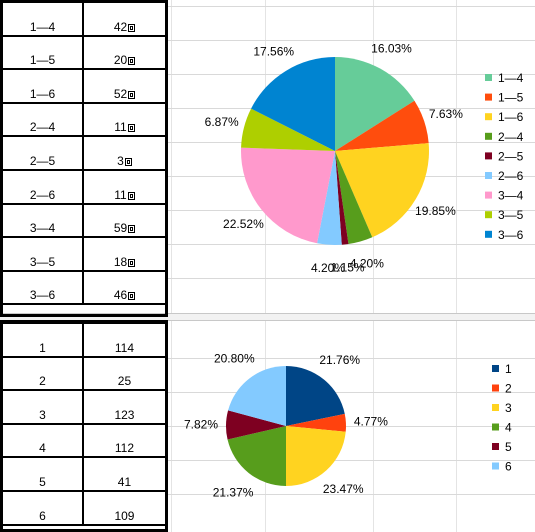 This screenshot has width=535, height=532. Describe the element at coordinates (511, 235) in the screenshot. I see `legend-entry: 3—6` at that location.